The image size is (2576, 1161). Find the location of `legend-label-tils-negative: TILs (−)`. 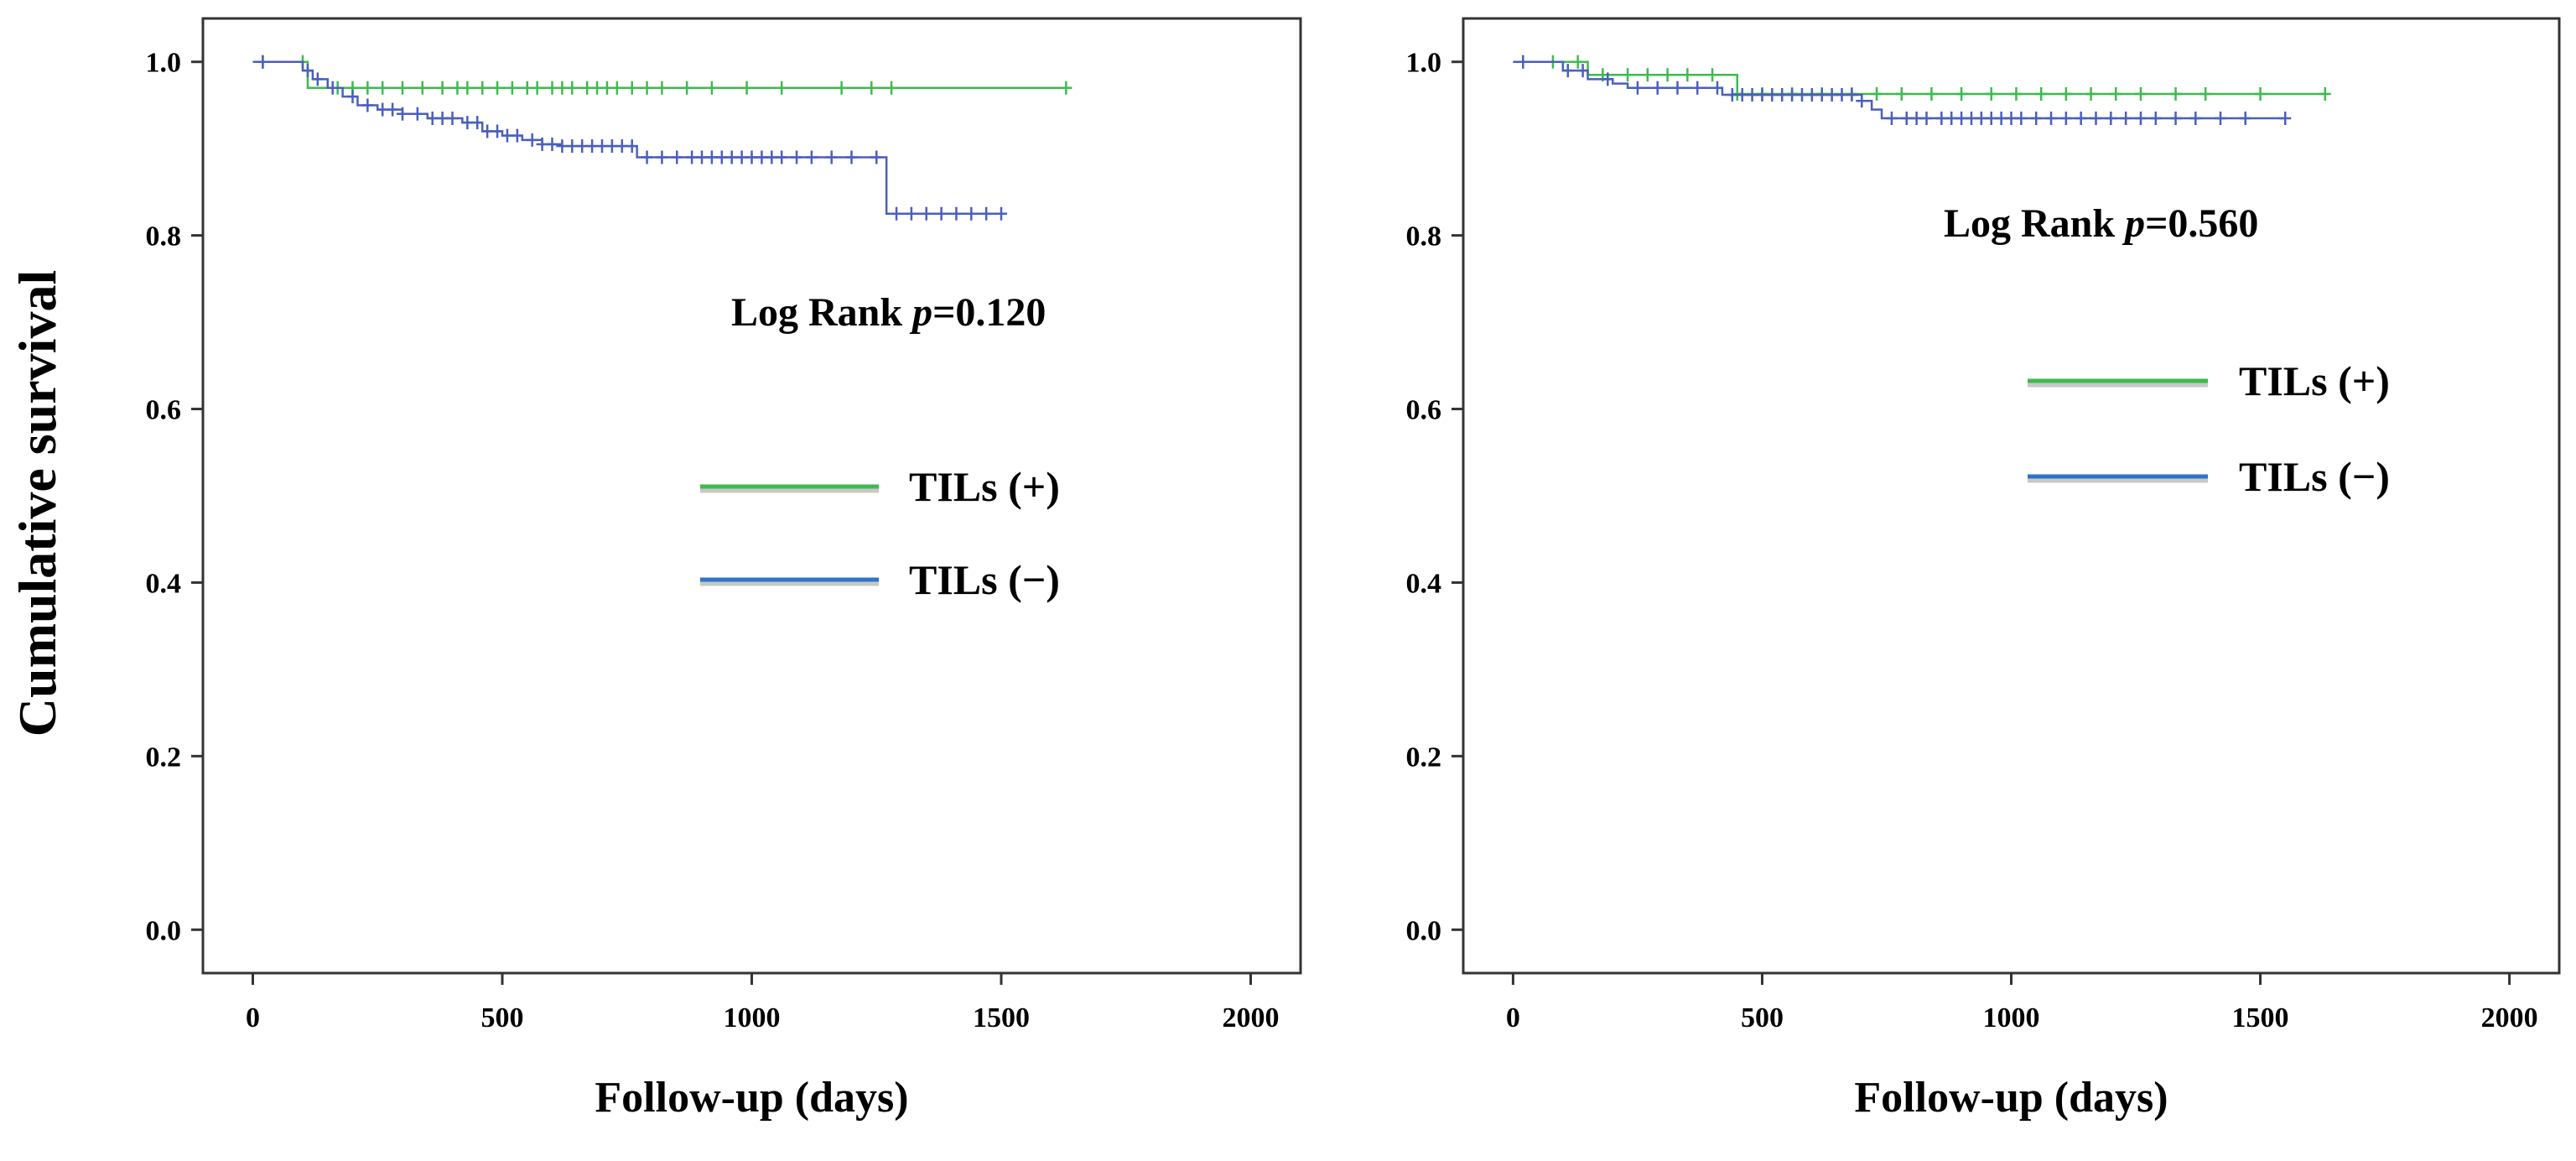

legend-label-tils-negative: TILs (−) is located at coordinates (984, 579).